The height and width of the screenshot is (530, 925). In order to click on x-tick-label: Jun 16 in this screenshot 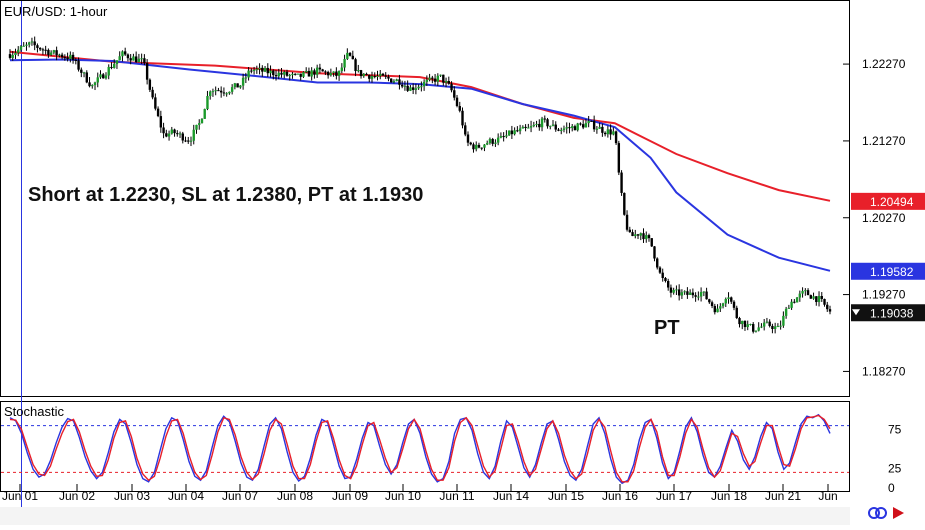, I will do `click(620, 496)`.